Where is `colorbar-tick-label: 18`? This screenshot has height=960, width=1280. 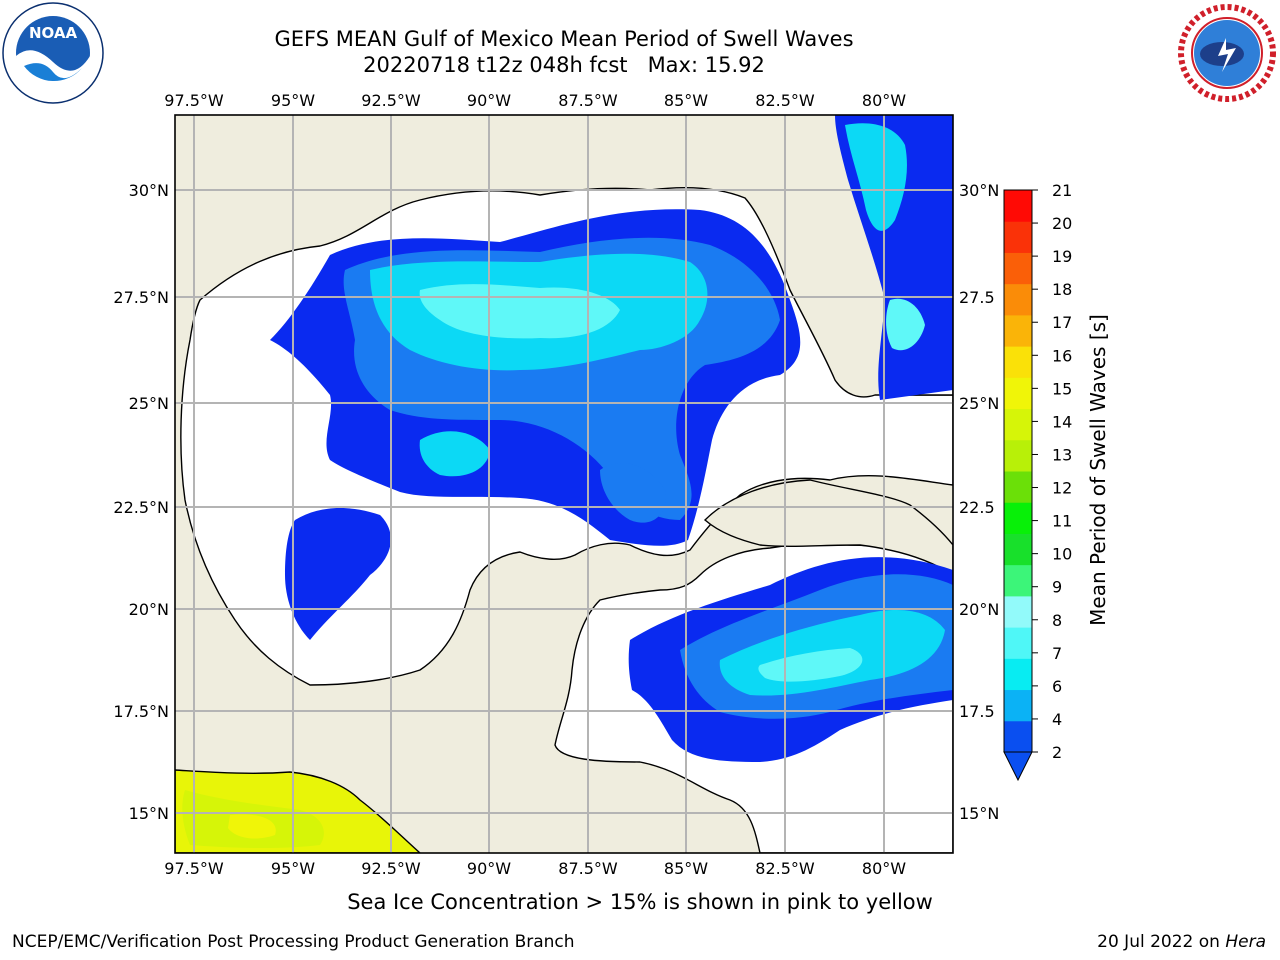
colorbar-tick-label: 18 is located at coordinates (1062, 289).